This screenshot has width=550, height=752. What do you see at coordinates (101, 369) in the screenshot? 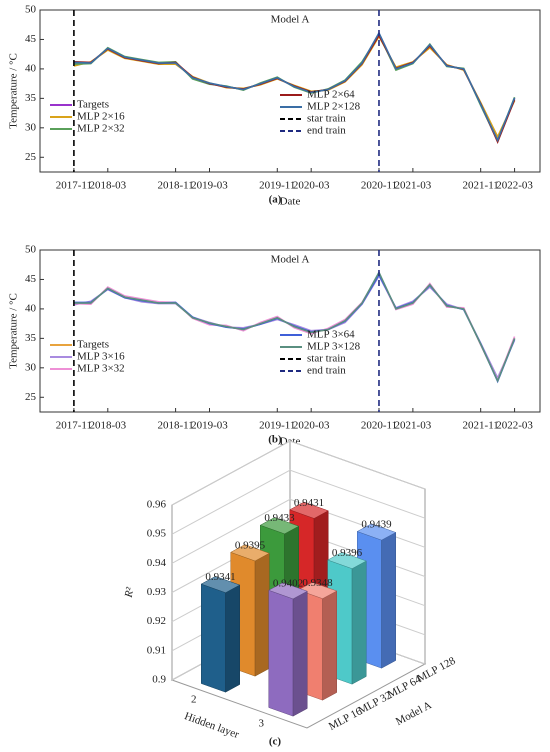
I see `legend-label: MLP 3×32` at bounding box center [101, 369].